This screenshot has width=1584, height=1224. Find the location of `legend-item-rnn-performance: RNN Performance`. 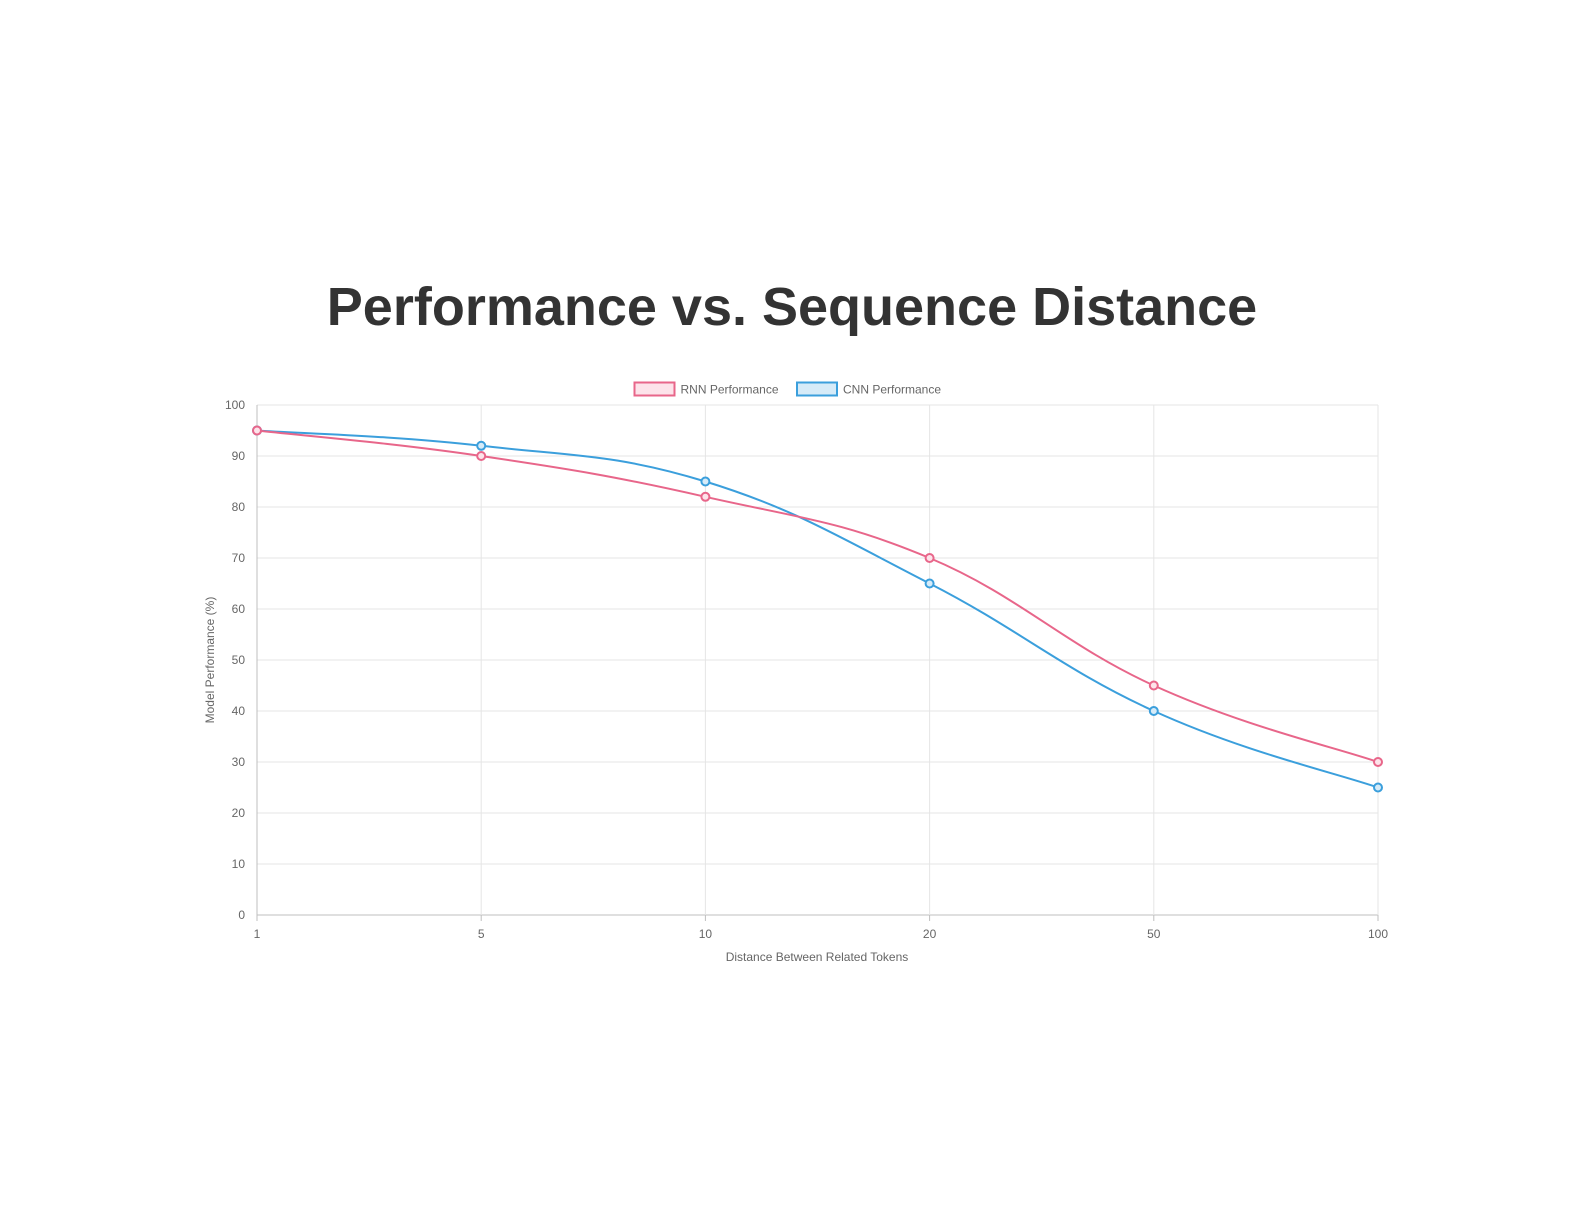

legend-item-rnn-performance: RNN Performance is located at coordinates (706, 389).